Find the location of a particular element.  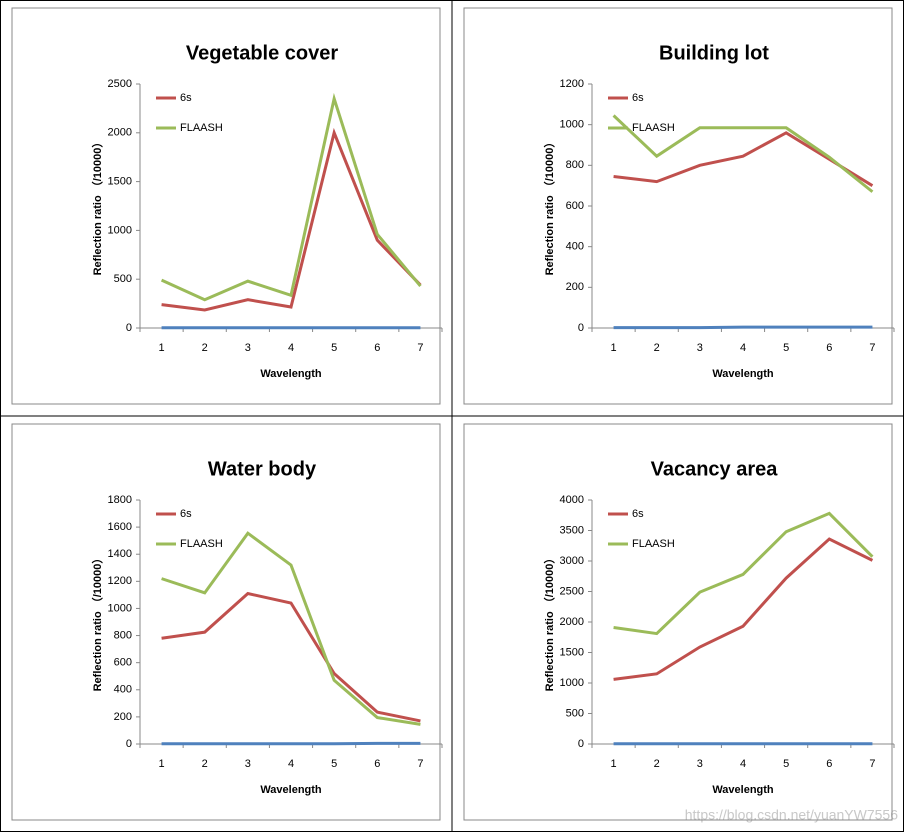

y-tick-label: 3000 is located at coordinates (572, 561).